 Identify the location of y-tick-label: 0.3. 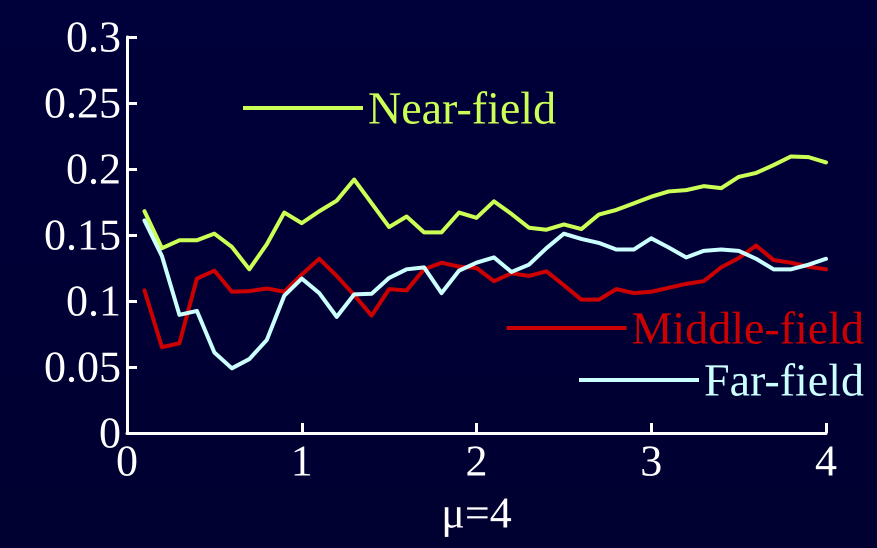
(93, 37).